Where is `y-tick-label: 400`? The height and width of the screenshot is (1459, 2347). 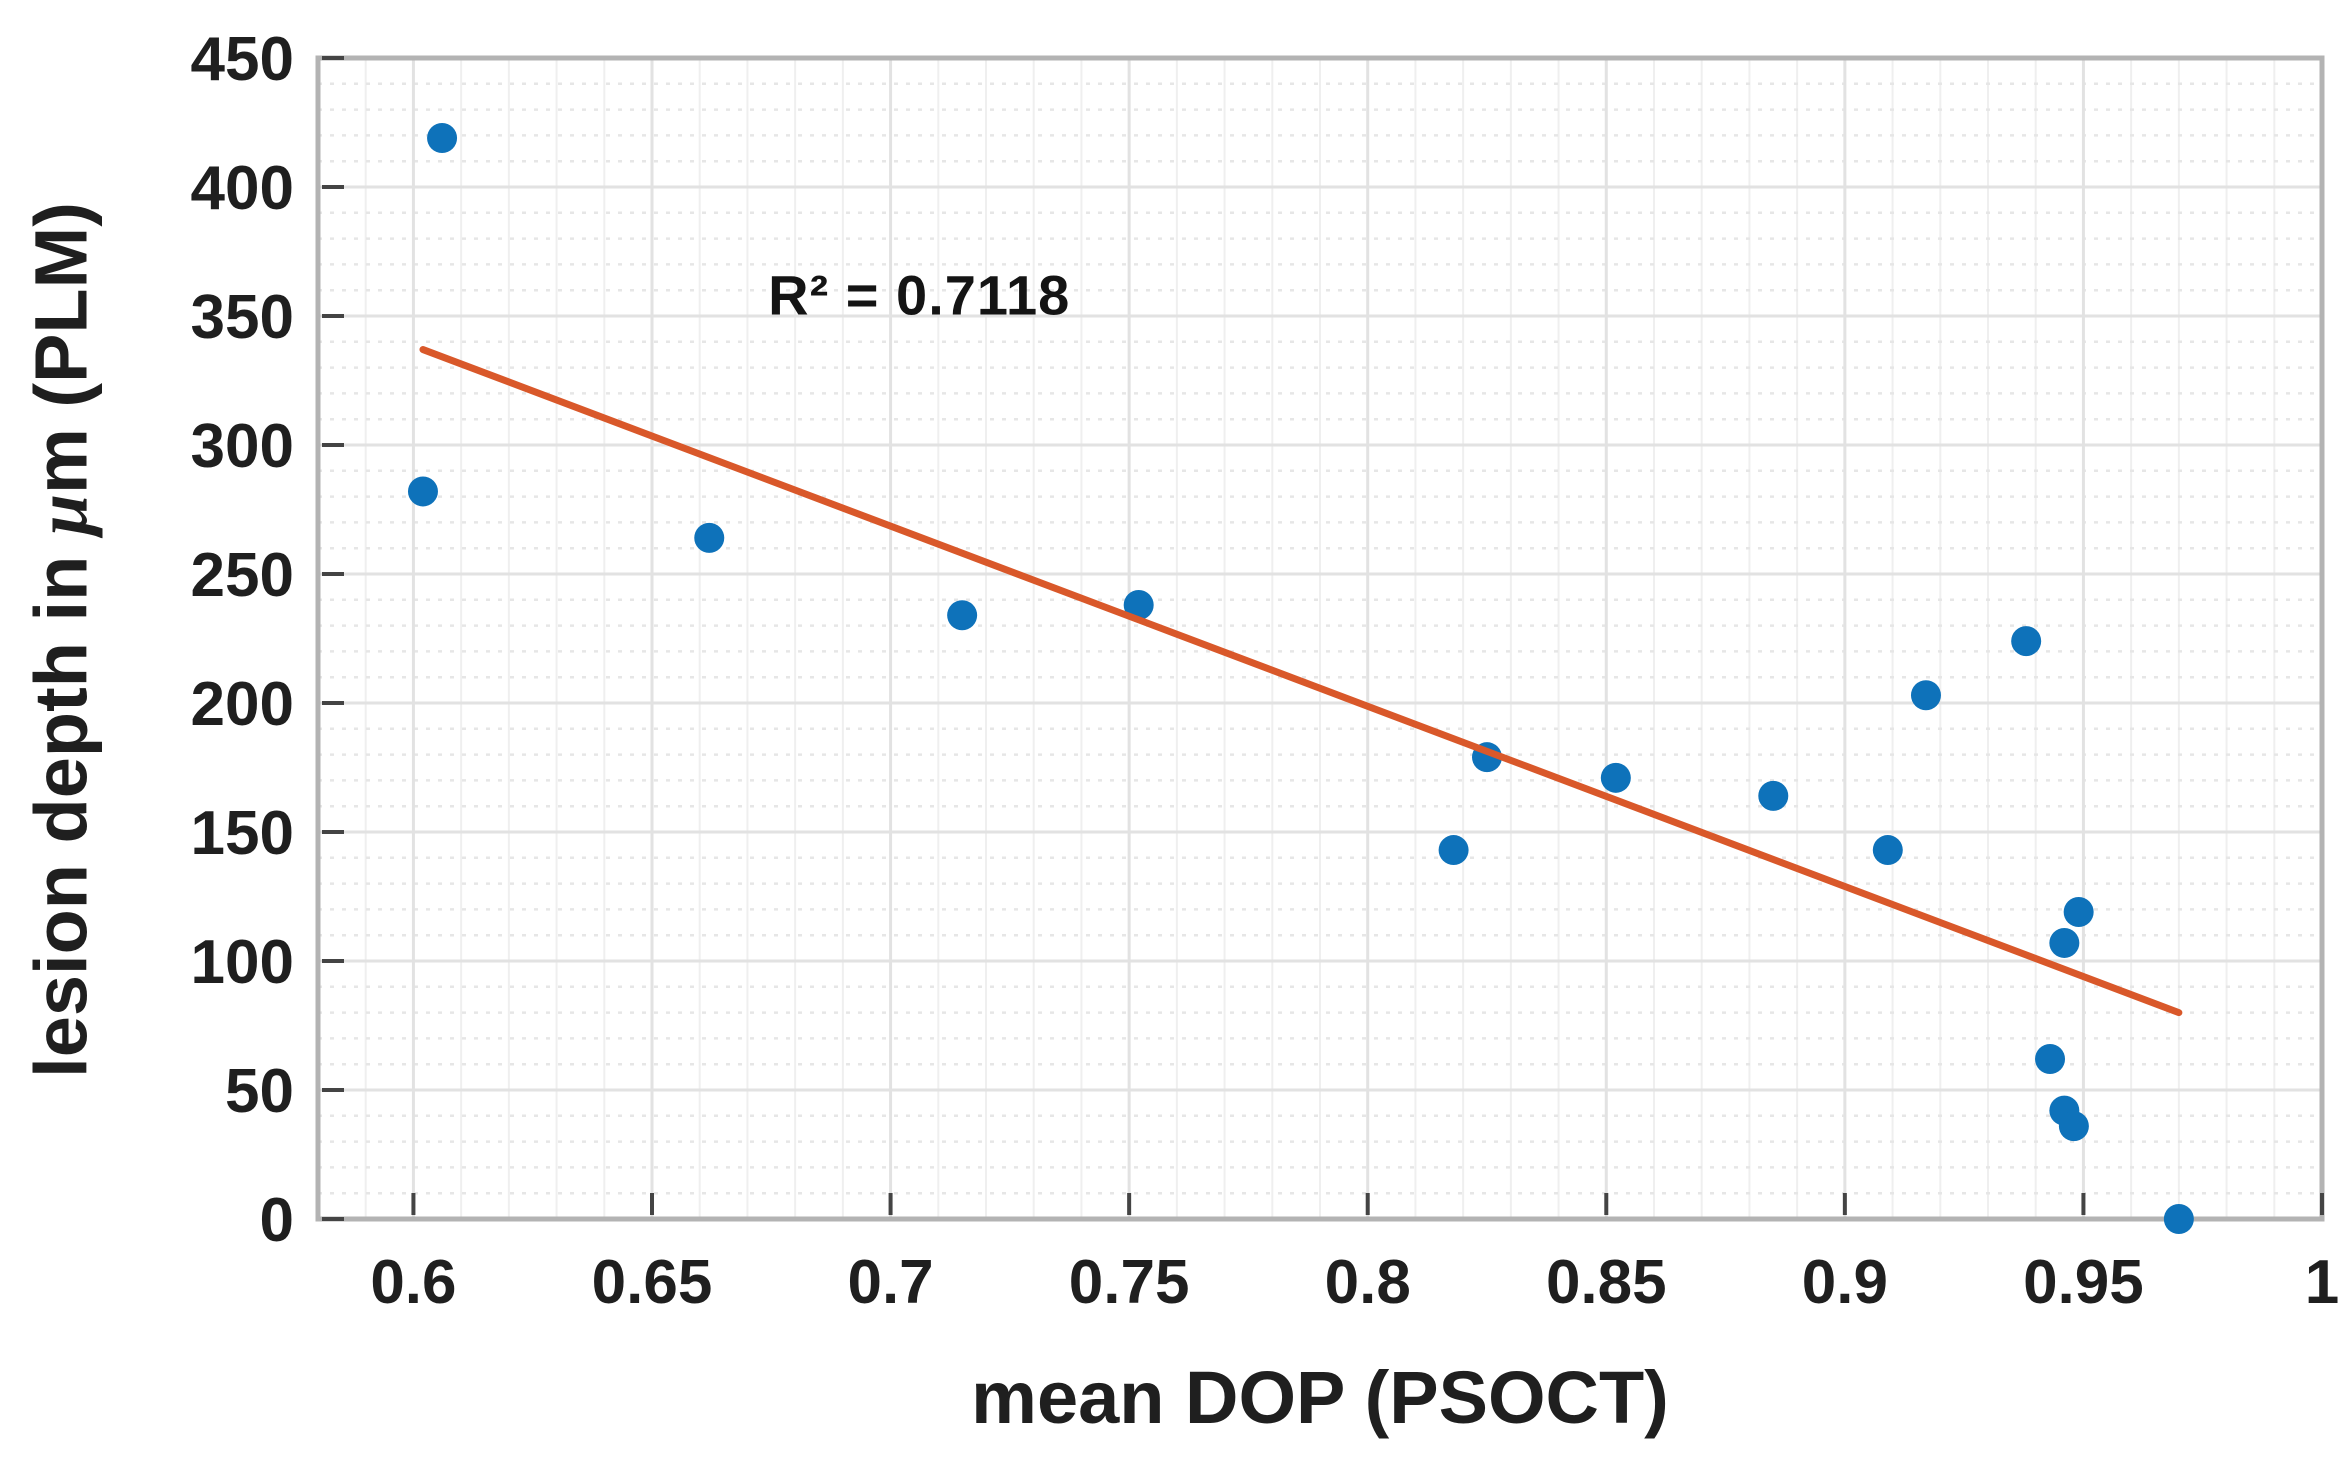
y-tick-label: 400 is located at coordinates (242, 188).